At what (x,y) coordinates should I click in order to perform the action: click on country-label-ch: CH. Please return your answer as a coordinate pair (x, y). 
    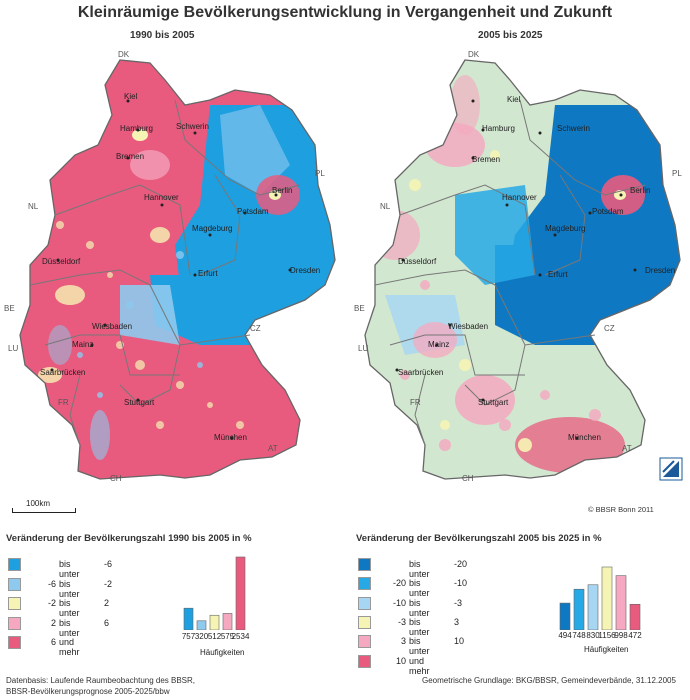
    Looking at the image, I should click on (116, 478).